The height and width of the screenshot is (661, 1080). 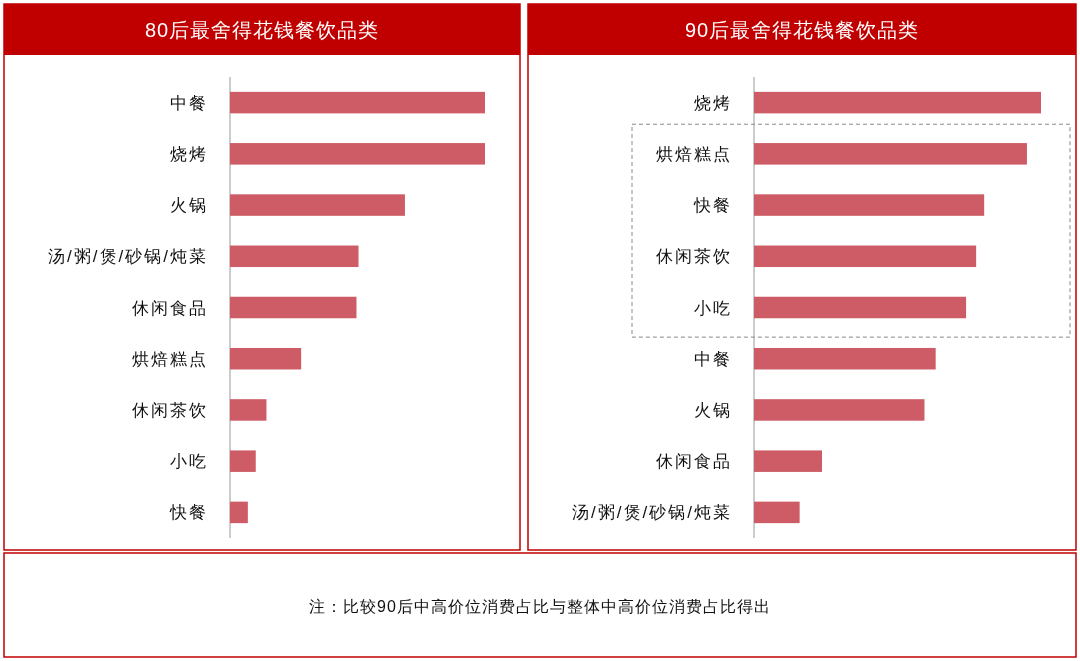 I want to click on text: 注：比较90后中高价位消费占比与整体中高价位消费占比得出, so click(x=540, y=606).